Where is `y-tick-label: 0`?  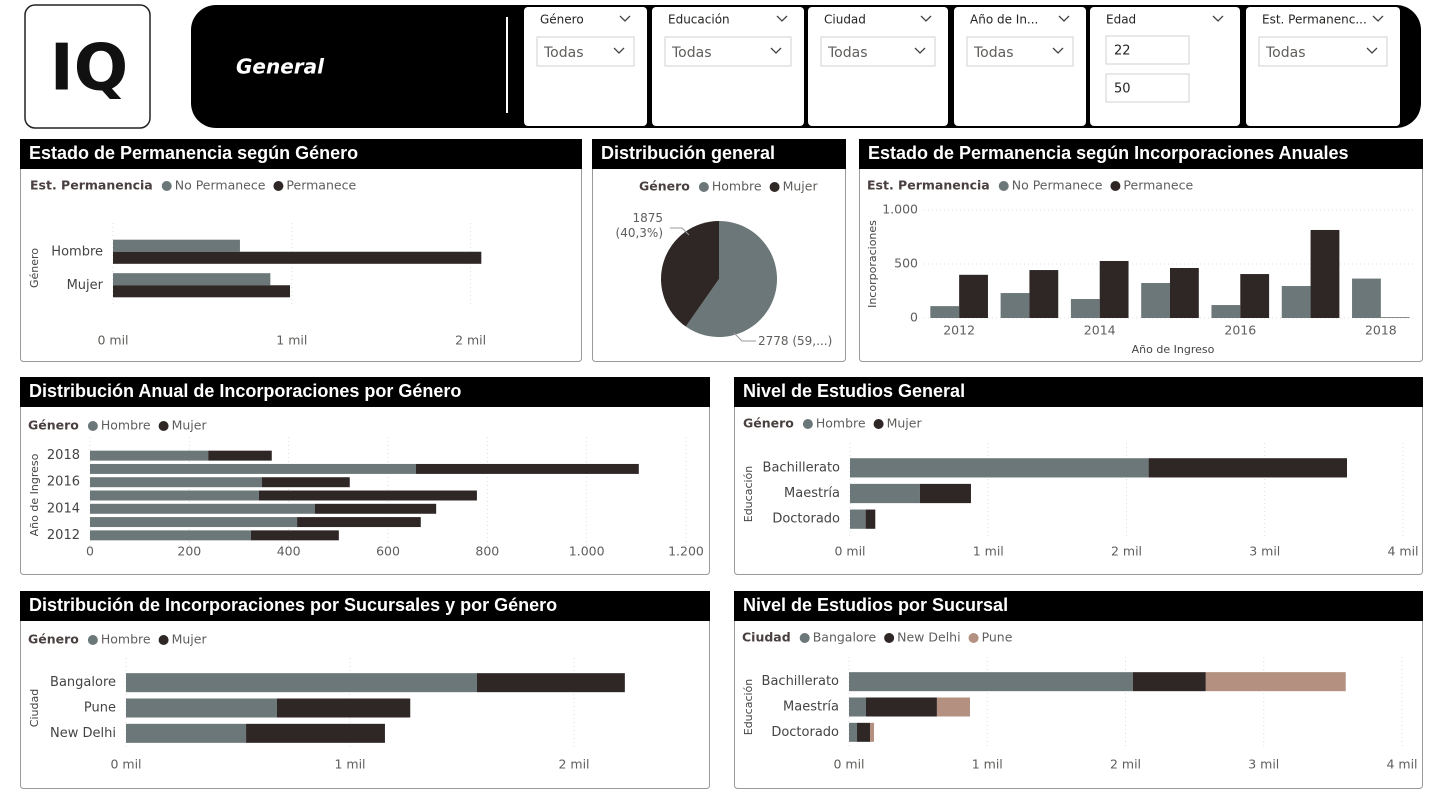
y-tick-label: 0 is located at coordinates (914, 317).